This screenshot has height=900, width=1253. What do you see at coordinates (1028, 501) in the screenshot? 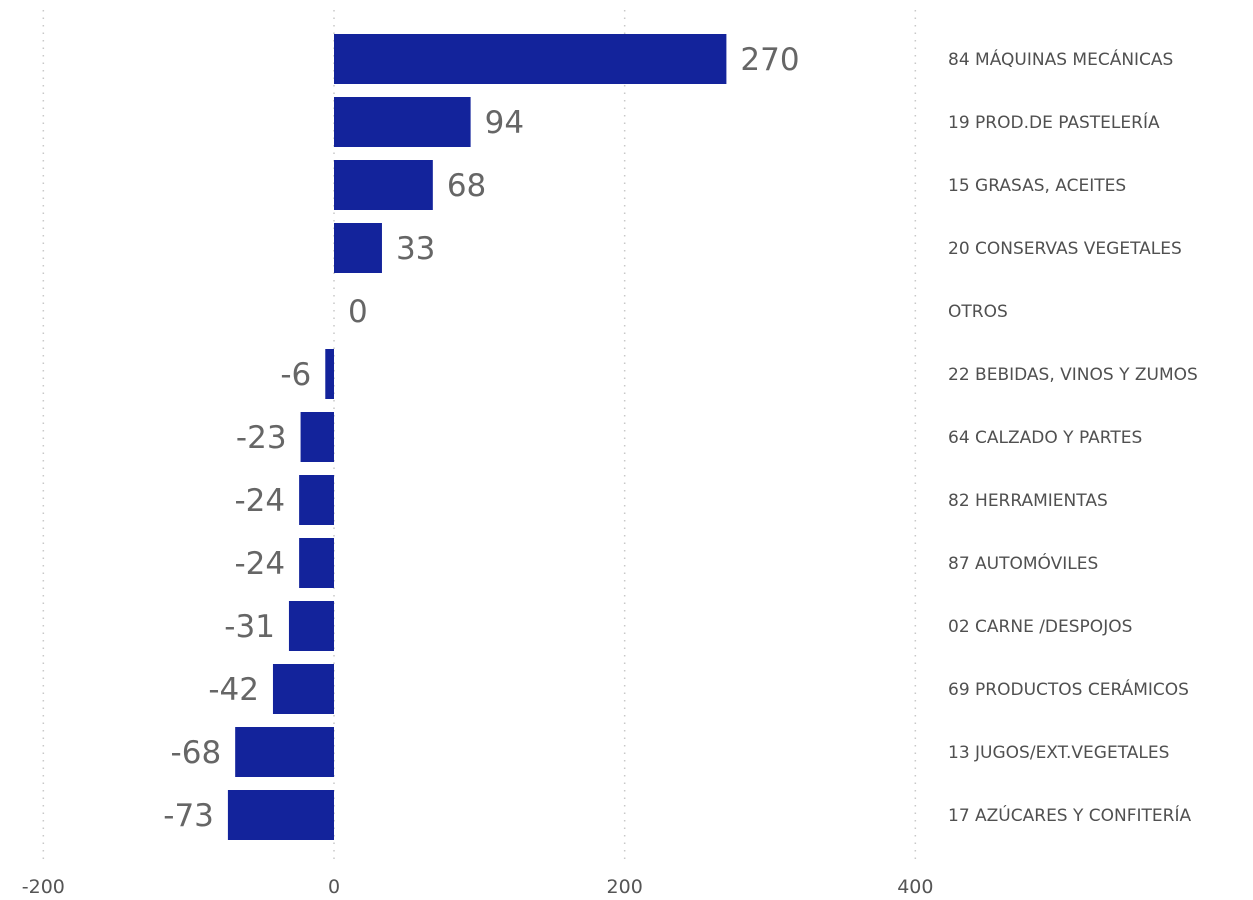
I see `category-label: 82 HERRAMIENTAS` at bounding box center [1028, 501].